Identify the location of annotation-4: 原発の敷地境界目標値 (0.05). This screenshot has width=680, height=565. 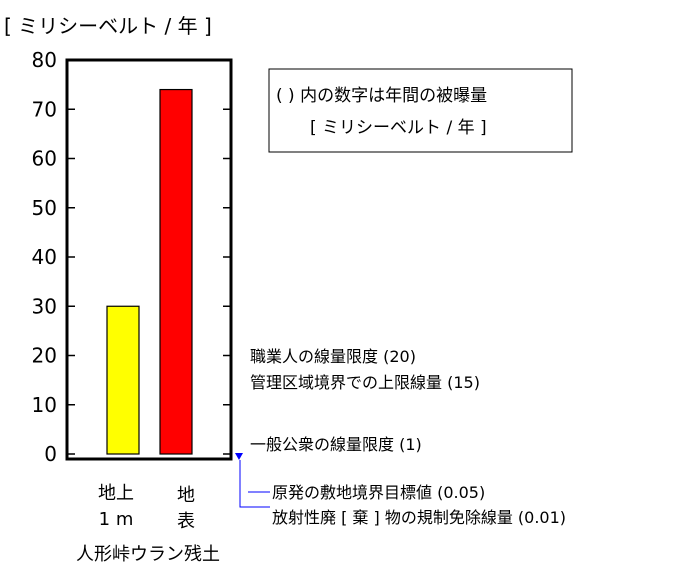
(378, 492).